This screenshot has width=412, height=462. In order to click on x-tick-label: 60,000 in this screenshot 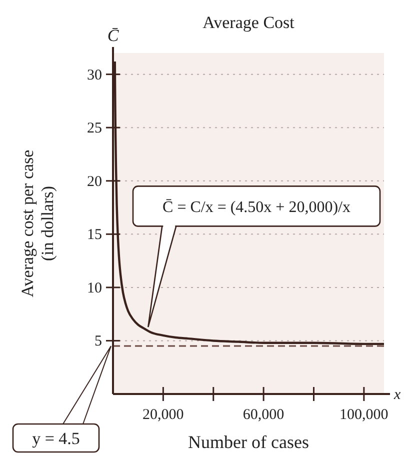, I will do `click(263, 415)`.